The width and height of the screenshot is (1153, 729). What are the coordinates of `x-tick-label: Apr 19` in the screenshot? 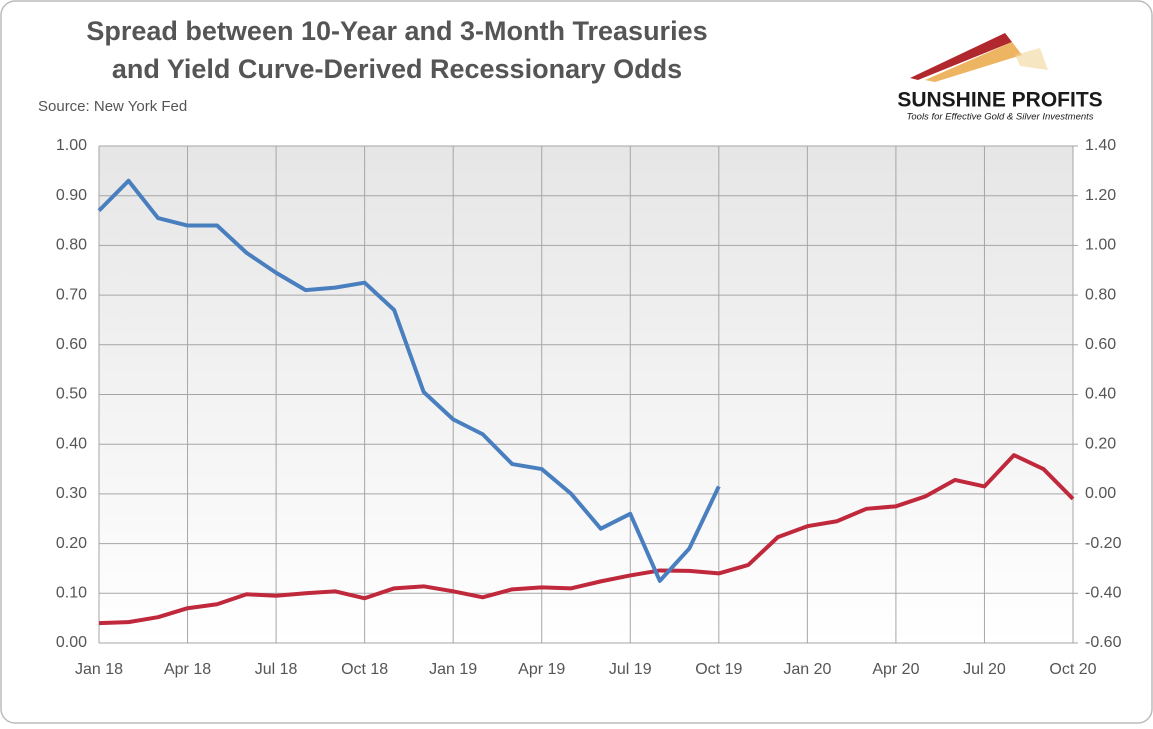 It's located at (541, 669).